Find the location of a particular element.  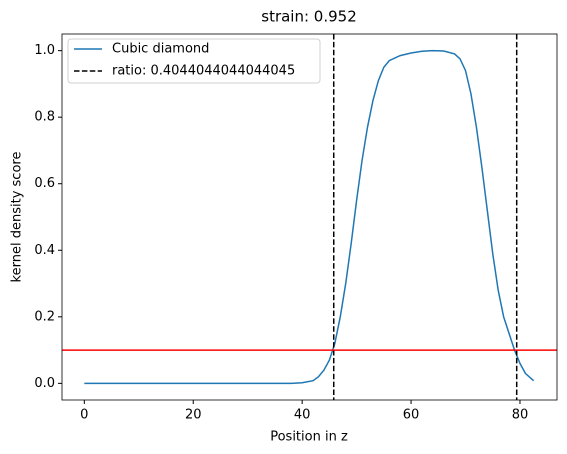

y-tick-label: 1.0 is located at coordinates (44, 50).